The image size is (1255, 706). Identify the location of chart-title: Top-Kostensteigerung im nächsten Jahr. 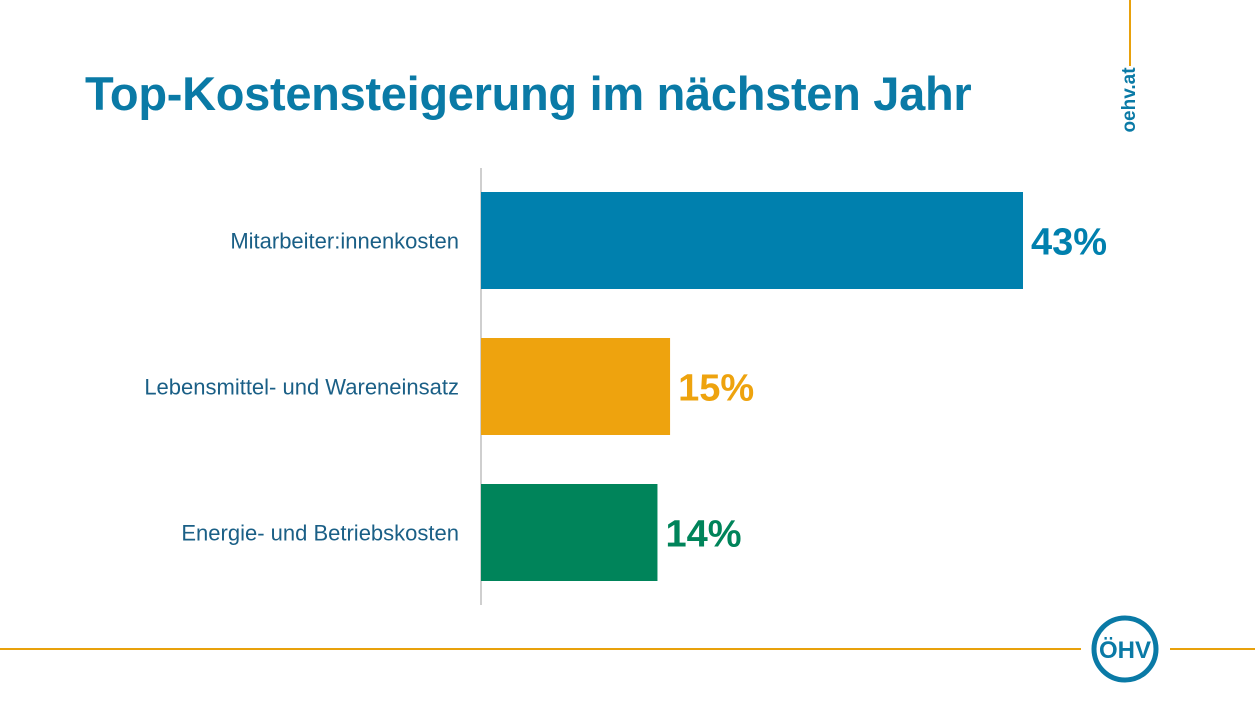
(528, 93).